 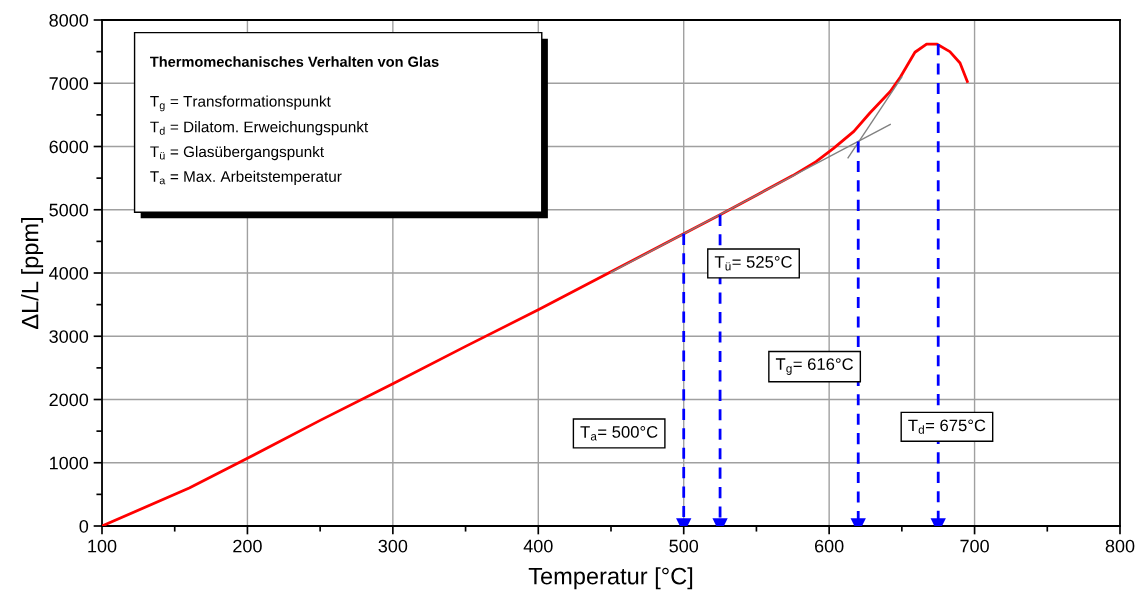 What do you see at coordinates (32, 273) in the screenshot?
I see `y-axis-title: ΔL/L [ppm]` at bounding box center [32, 273].